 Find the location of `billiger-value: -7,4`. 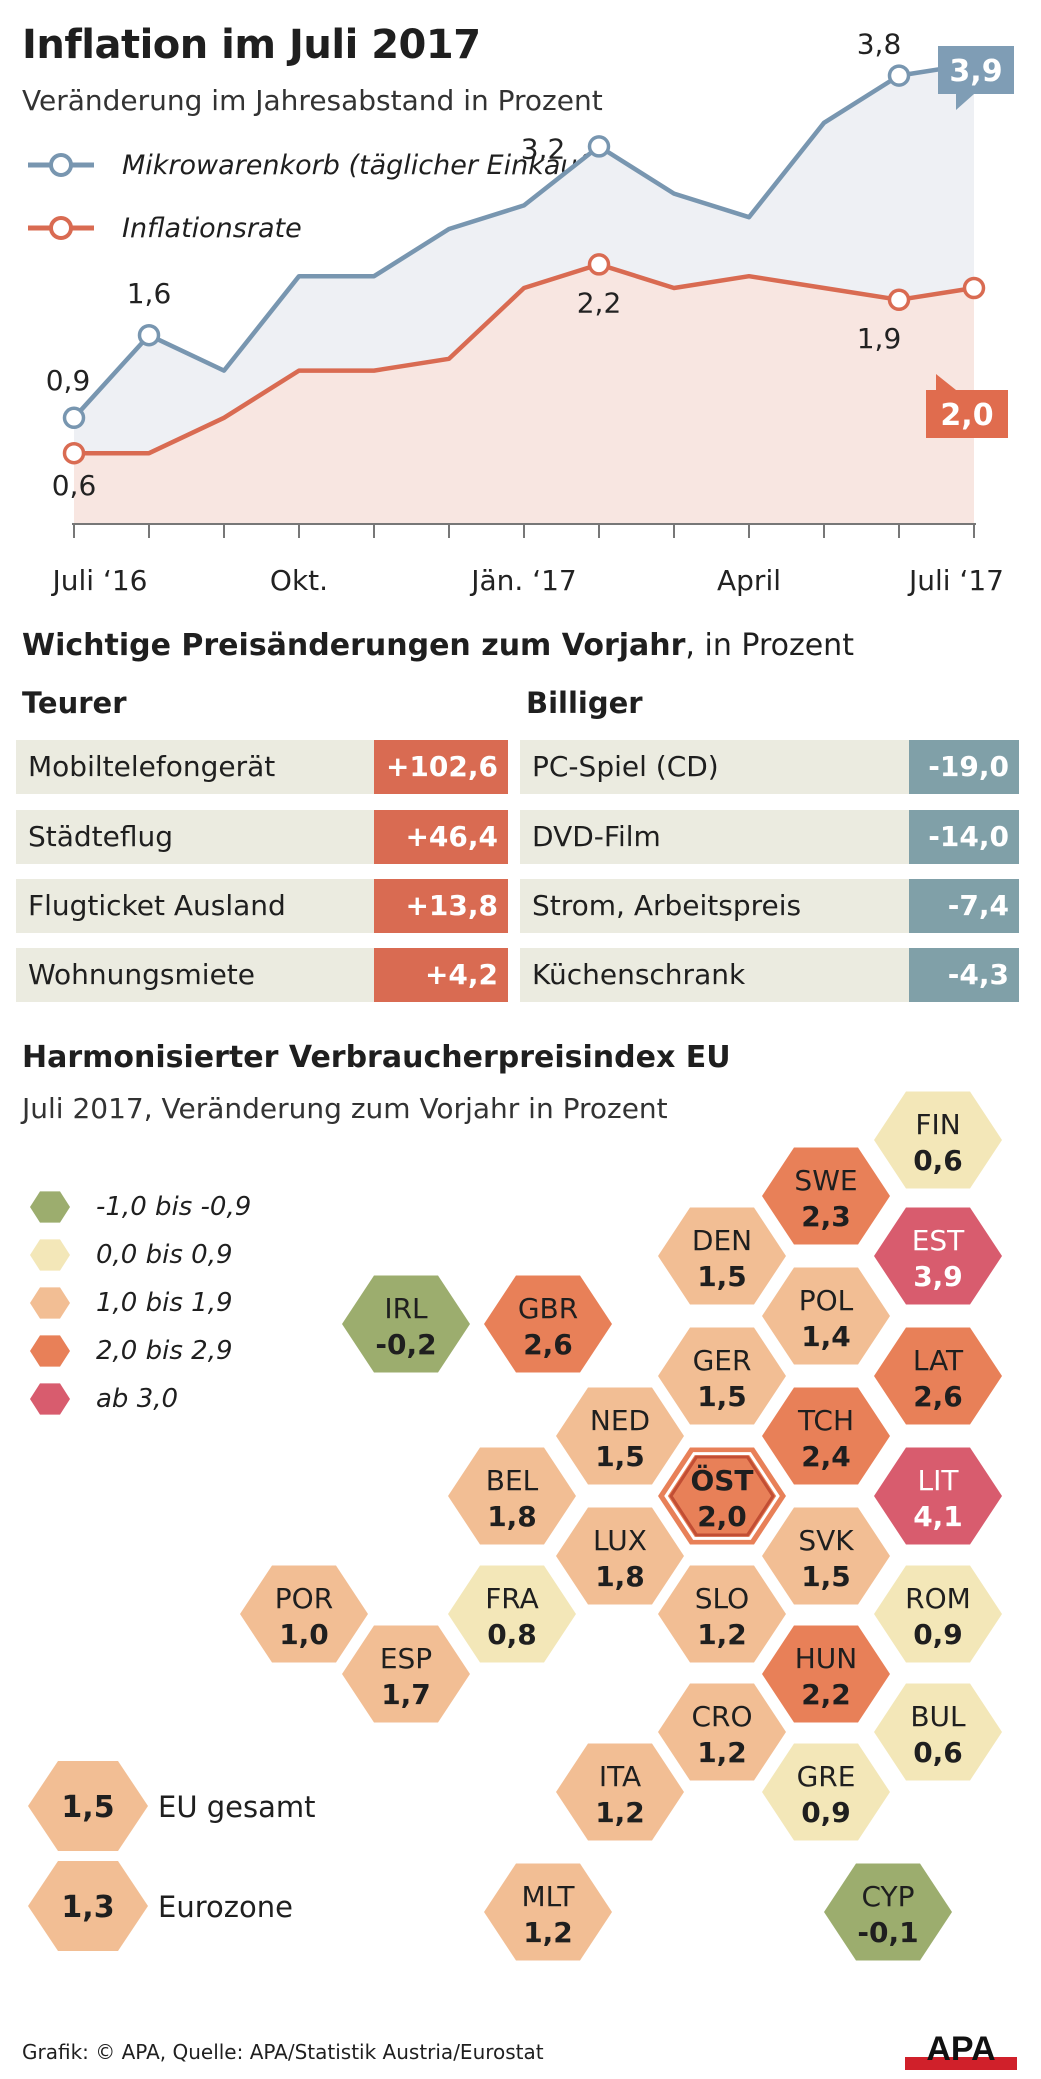

billiger-value: -7,4 is located at coordinates (964, 906).